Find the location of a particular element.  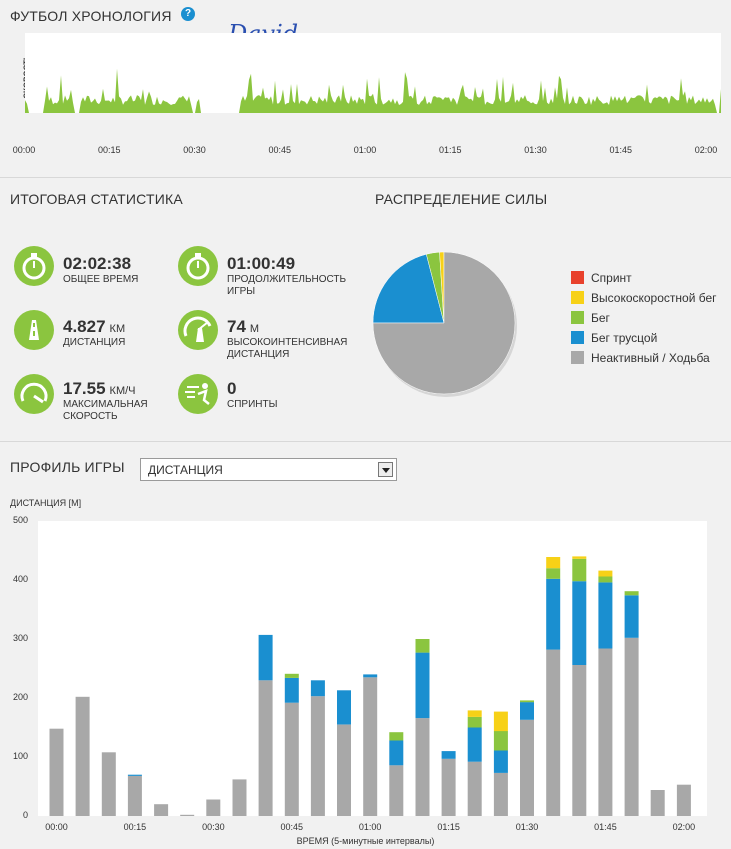

road-icon is located at coordinates (34, 330).